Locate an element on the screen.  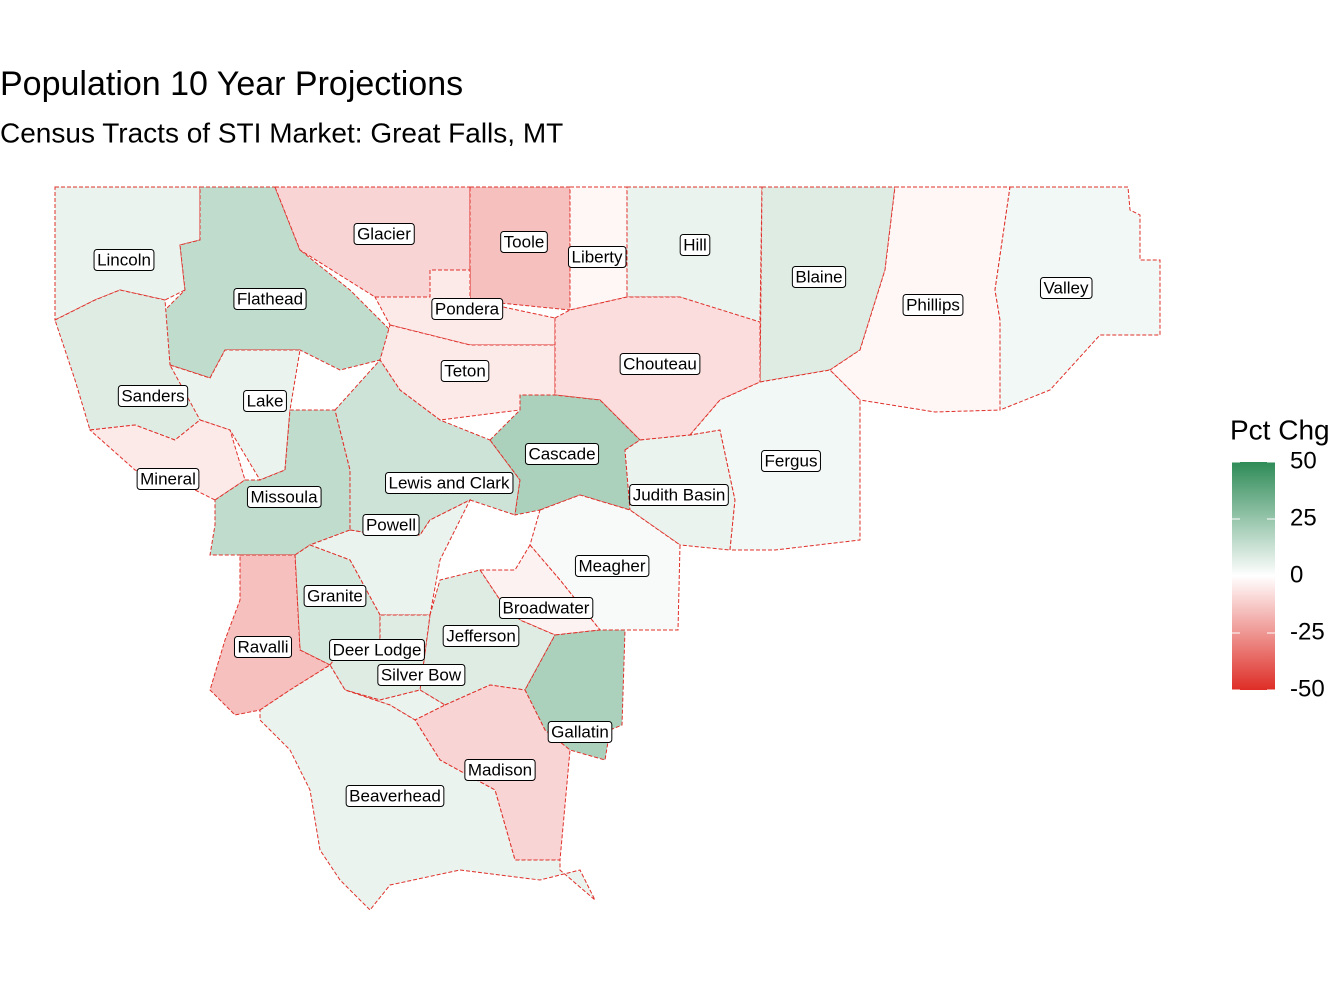
county-label: Glacier is located at coordinates (384, 233).